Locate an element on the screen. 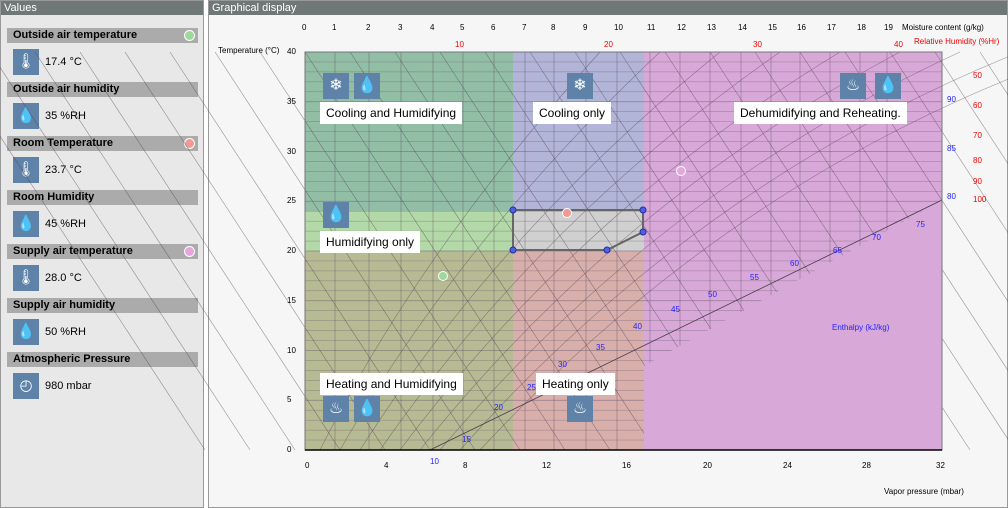 This screenshot has height=508, width=1008. moisture-tick-label: 7 is located at coordinates (524, 27).